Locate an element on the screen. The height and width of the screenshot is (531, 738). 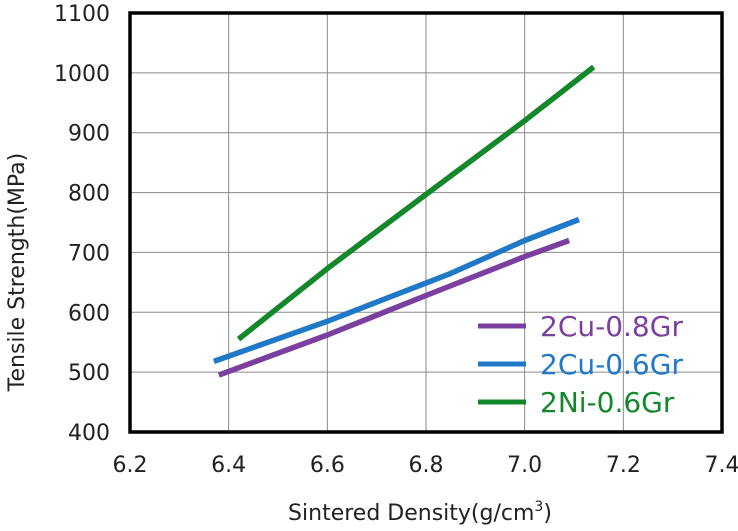
y-tick-label: 1000 is located at coordinates (82, 74).